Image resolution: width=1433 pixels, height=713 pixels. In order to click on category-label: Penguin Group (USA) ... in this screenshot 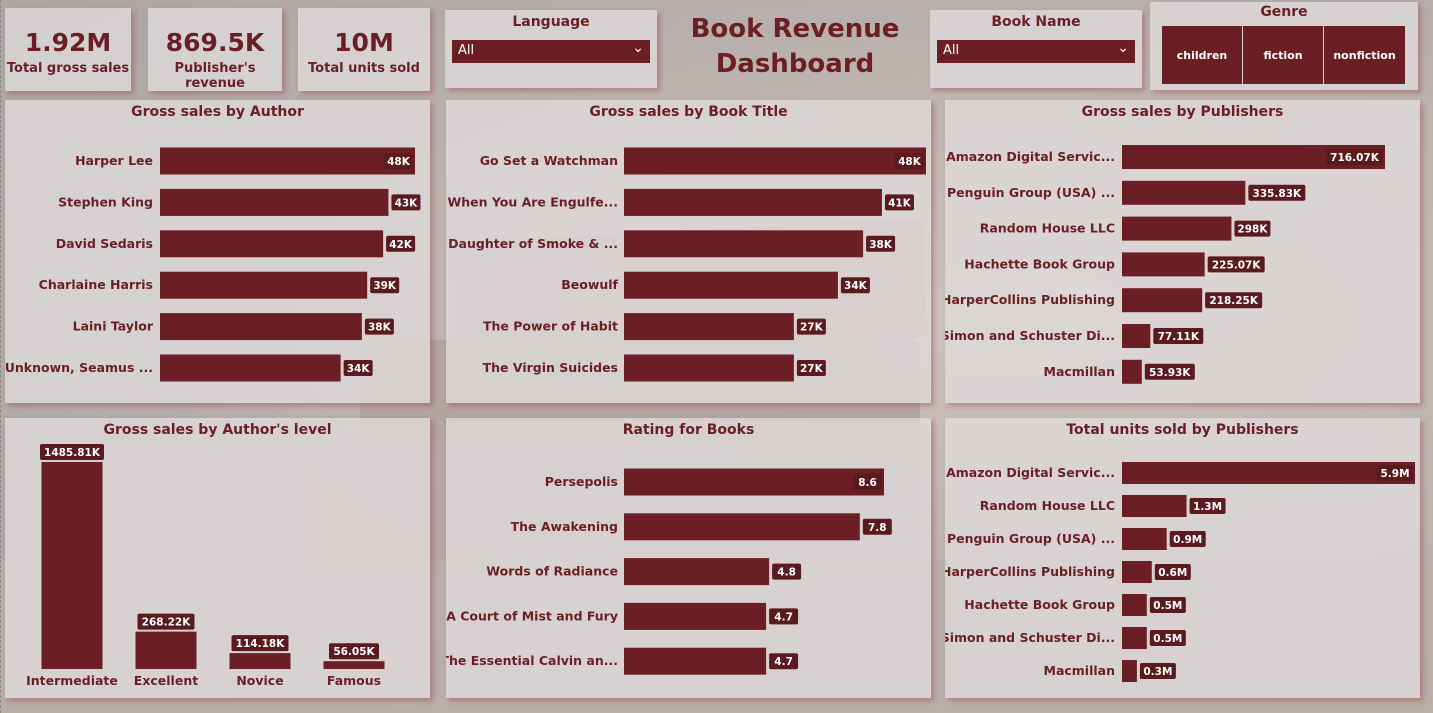, I will do `click(1031, 192)`.